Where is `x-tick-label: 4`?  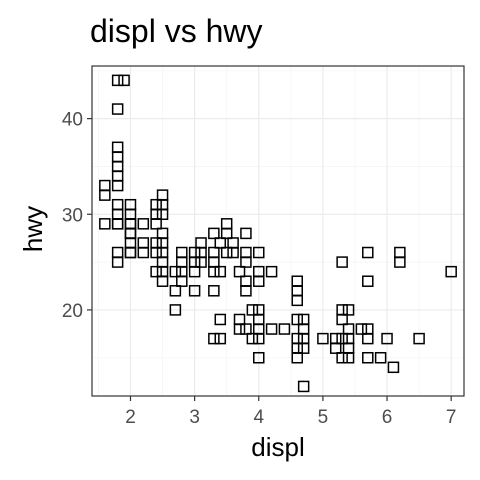 x-tick-label: 4 is located at coordinates (258, 417).